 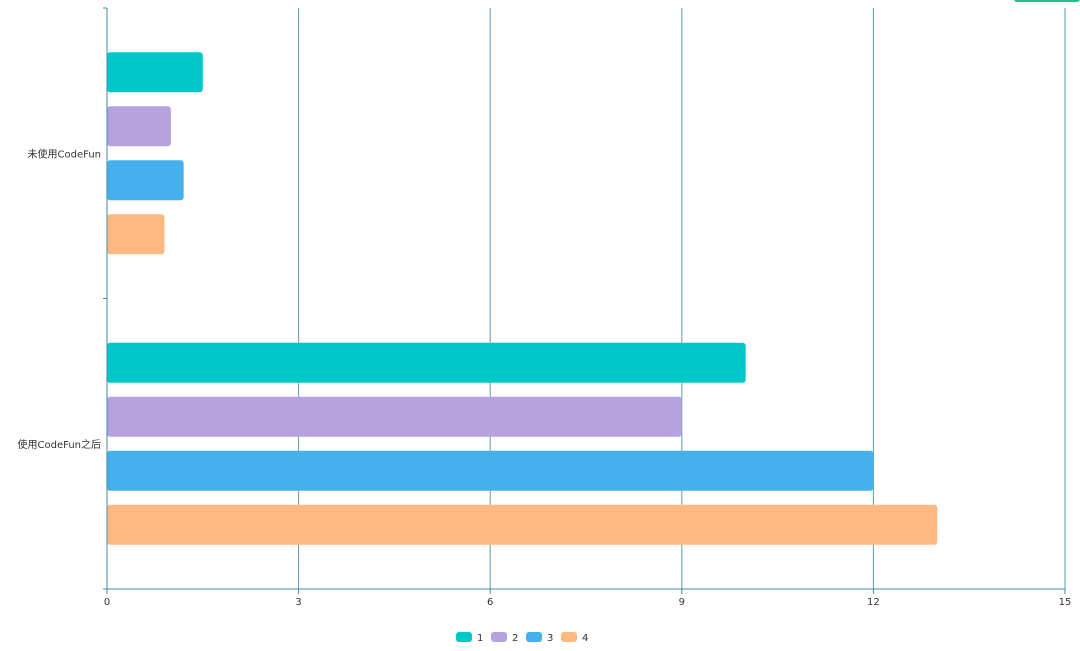 I want to click on x-tick-label: 0, so click(x=107, y=602).